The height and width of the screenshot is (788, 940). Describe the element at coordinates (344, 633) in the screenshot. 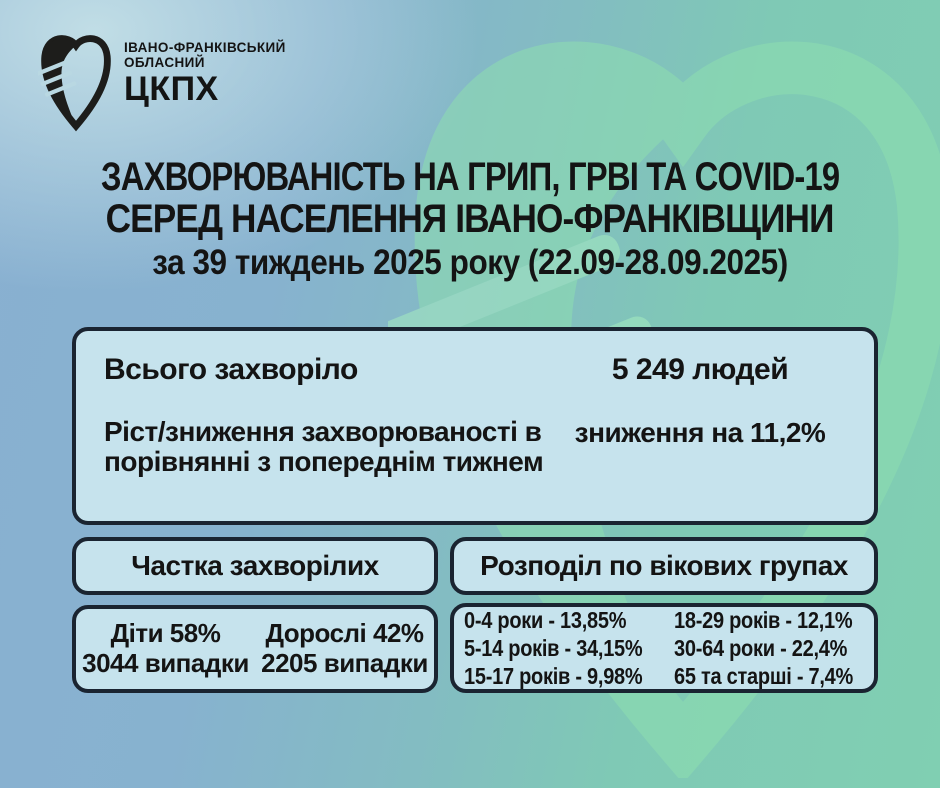

I see `adults-share-label: Дорослі 42%` at that location.